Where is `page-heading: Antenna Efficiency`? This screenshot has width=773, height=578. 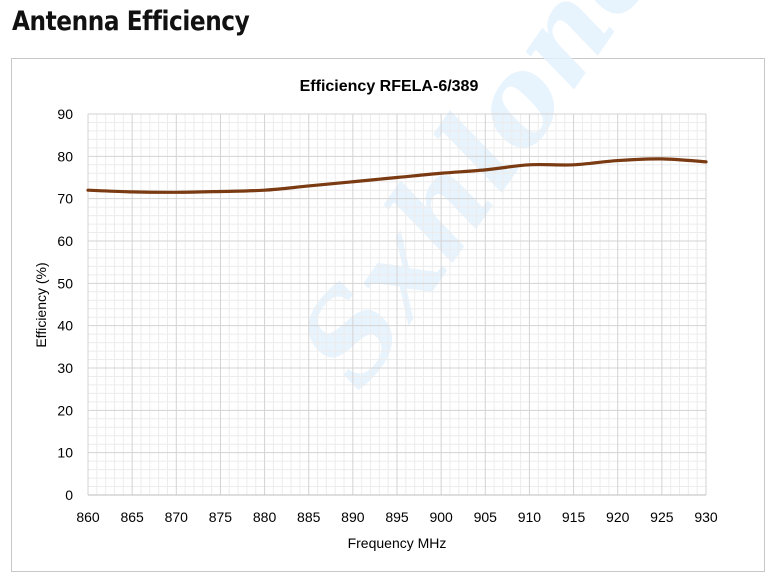 page-heading: Antenna Efficiency is located at coordinates (131, 21).